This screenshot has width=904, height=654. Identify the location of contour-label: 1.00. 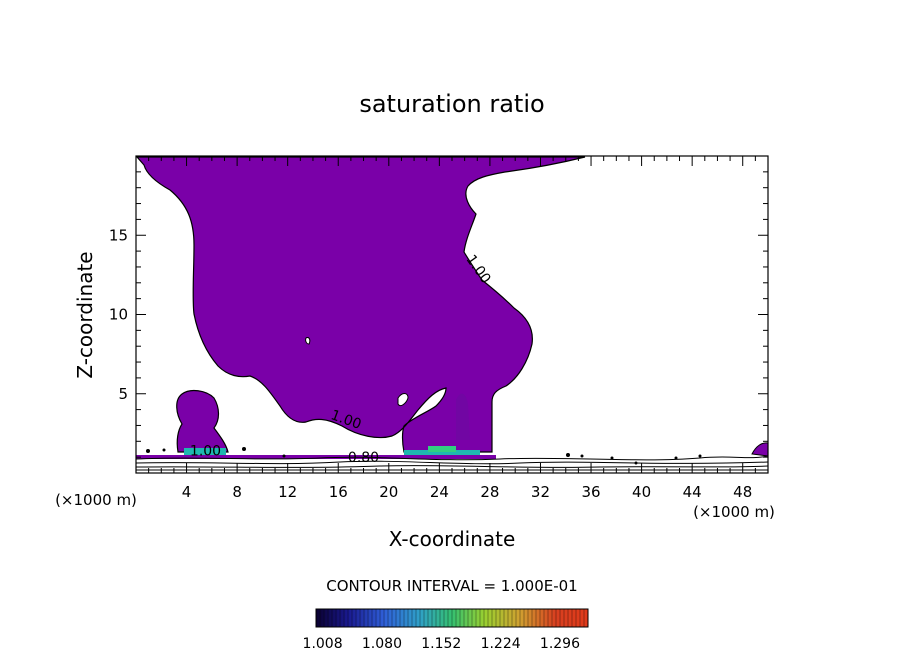
(205, 452).